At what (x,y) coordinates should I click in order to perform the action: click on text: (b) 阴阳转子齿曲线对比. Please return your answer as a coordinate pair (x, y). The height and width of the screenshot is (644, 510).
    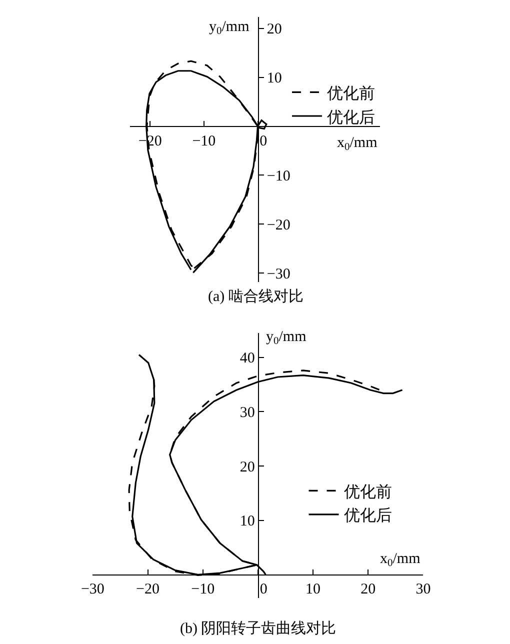
    Looking at the image, I should click on (258, 628).